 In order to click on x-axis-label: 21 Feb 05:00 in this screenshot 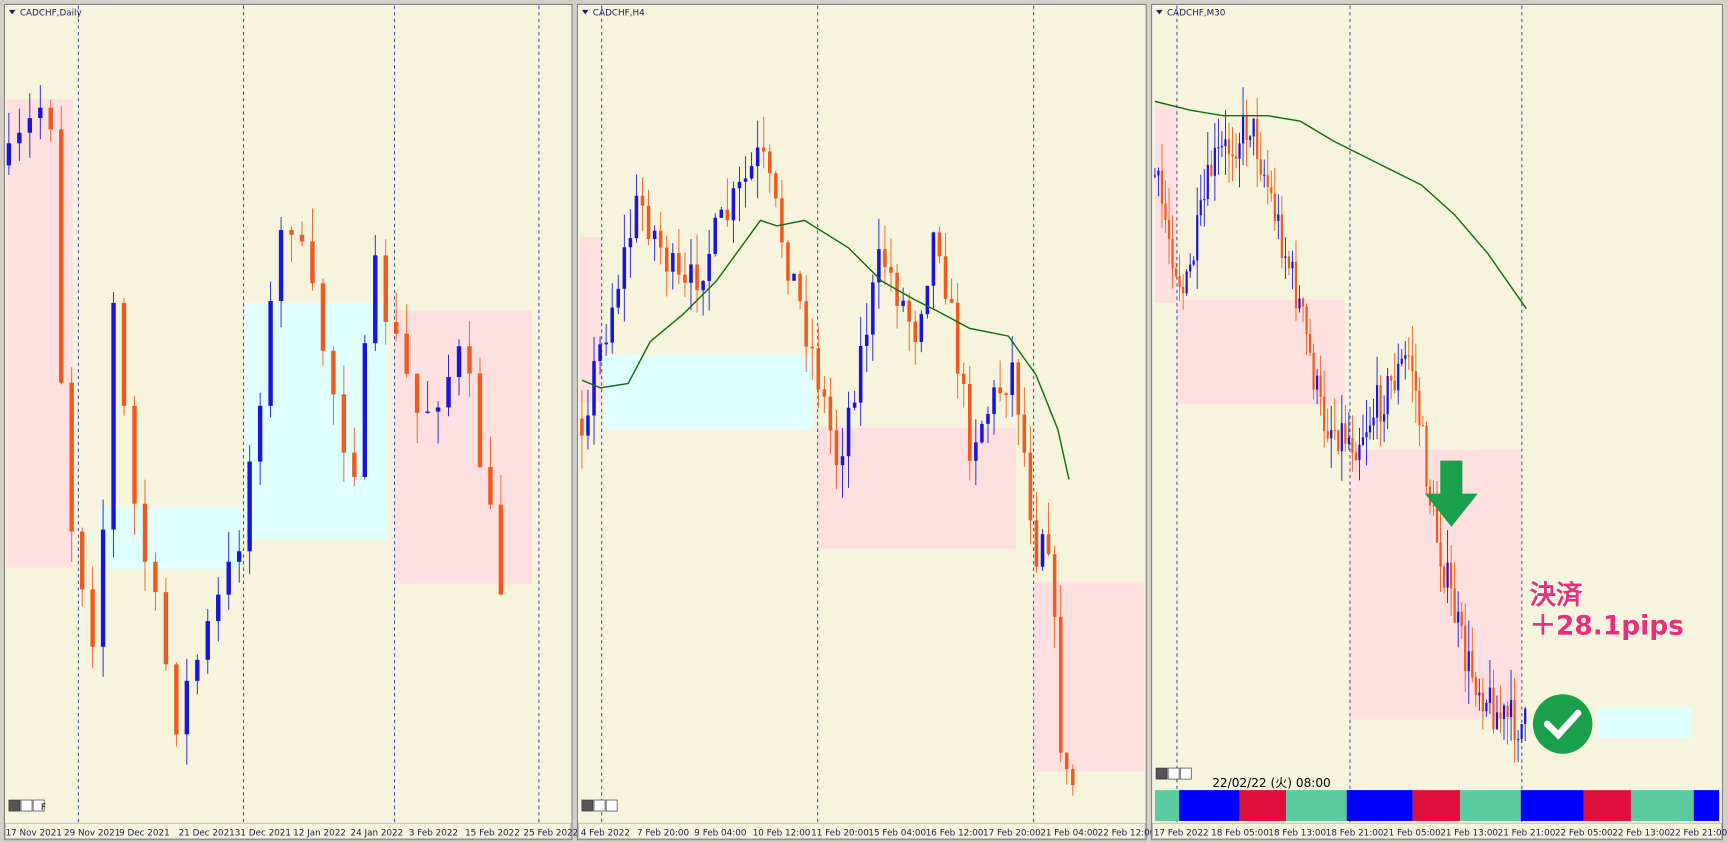, I will do `click(1412, 833)`.